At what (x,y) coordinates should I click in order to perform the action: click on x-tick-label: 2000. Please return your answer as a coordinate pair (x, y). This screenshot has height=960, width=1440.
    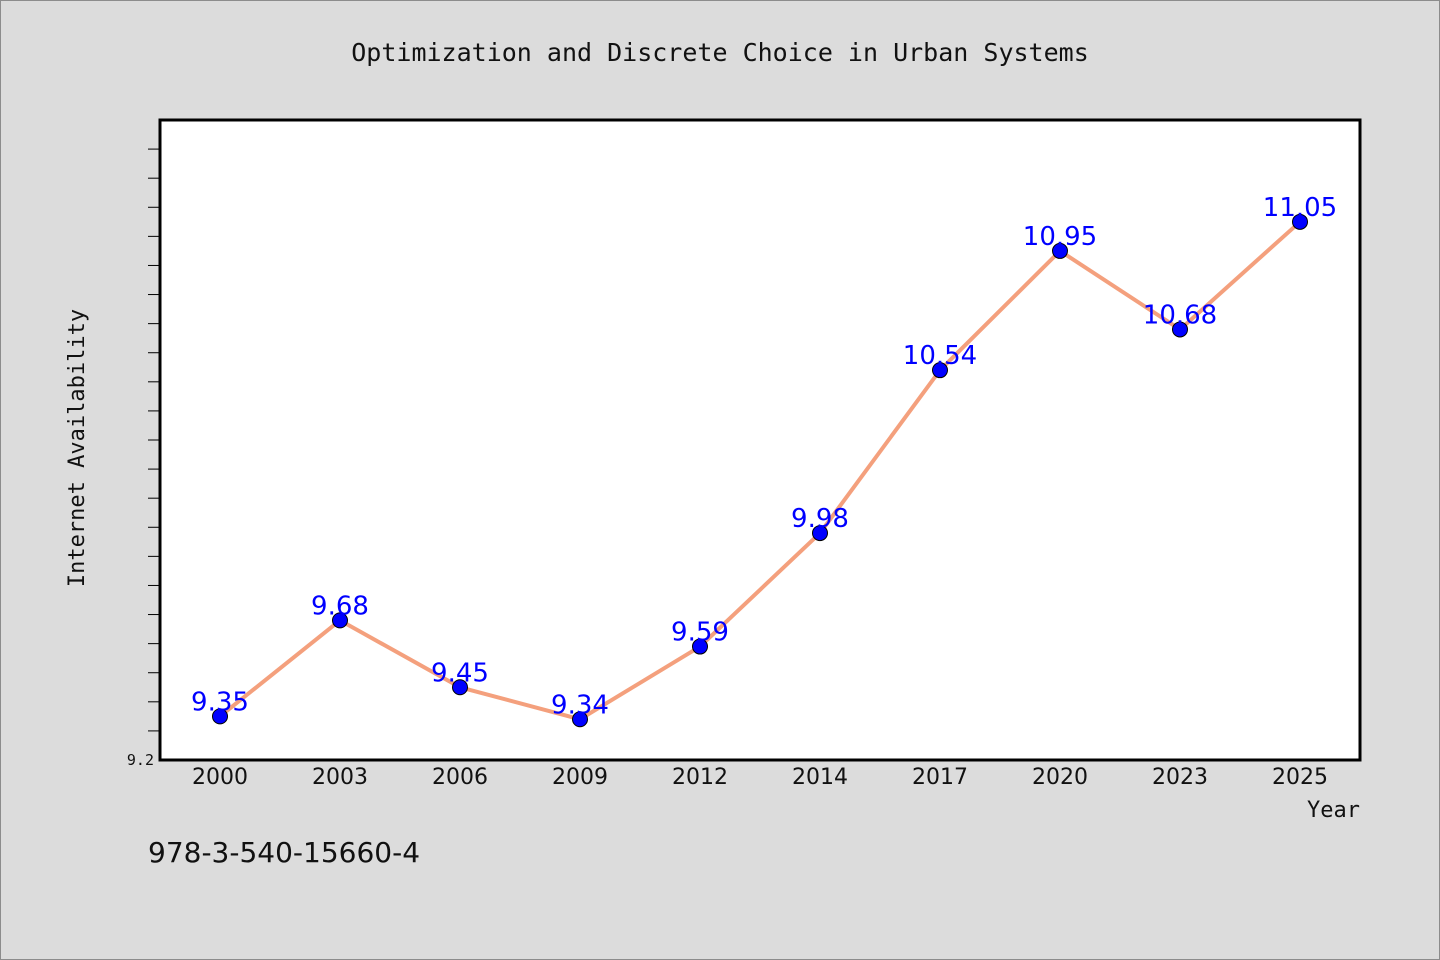
    Looking at the image, I should click on (220, 777).